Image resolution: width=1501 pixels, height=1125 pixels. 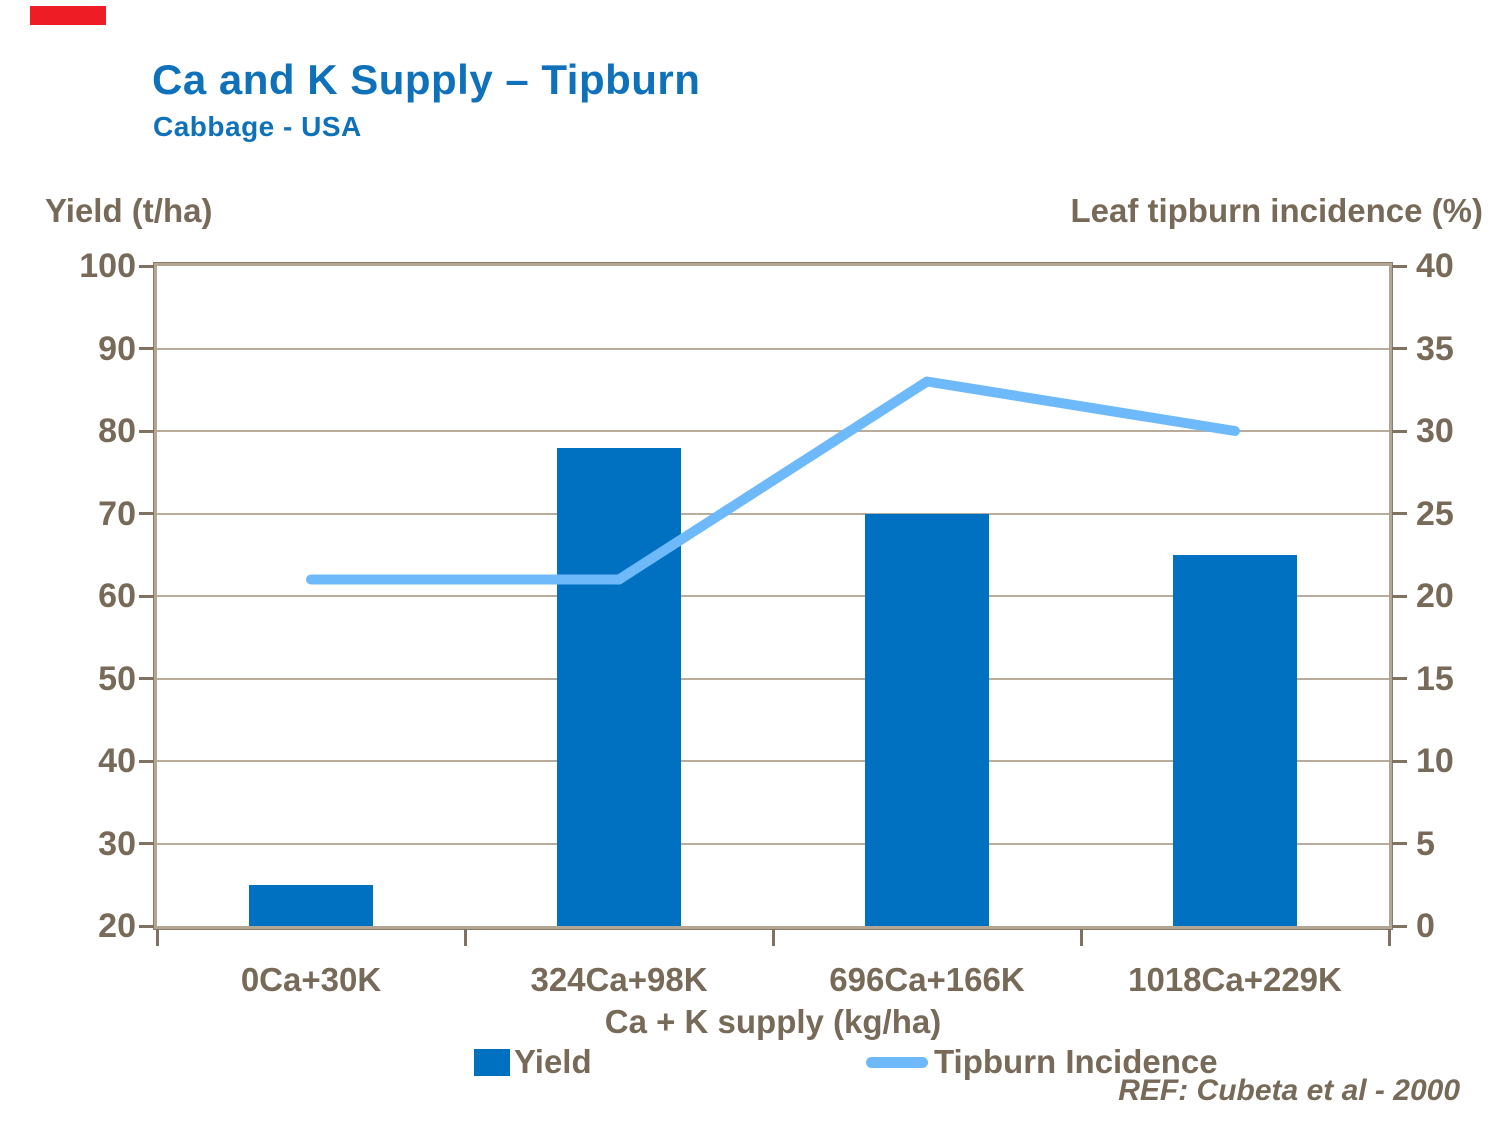 What do you see at coordinates (311, 905) in the screenshot?
I see `yield-bar-0Ca+30K` at bounding box center [311, 905].